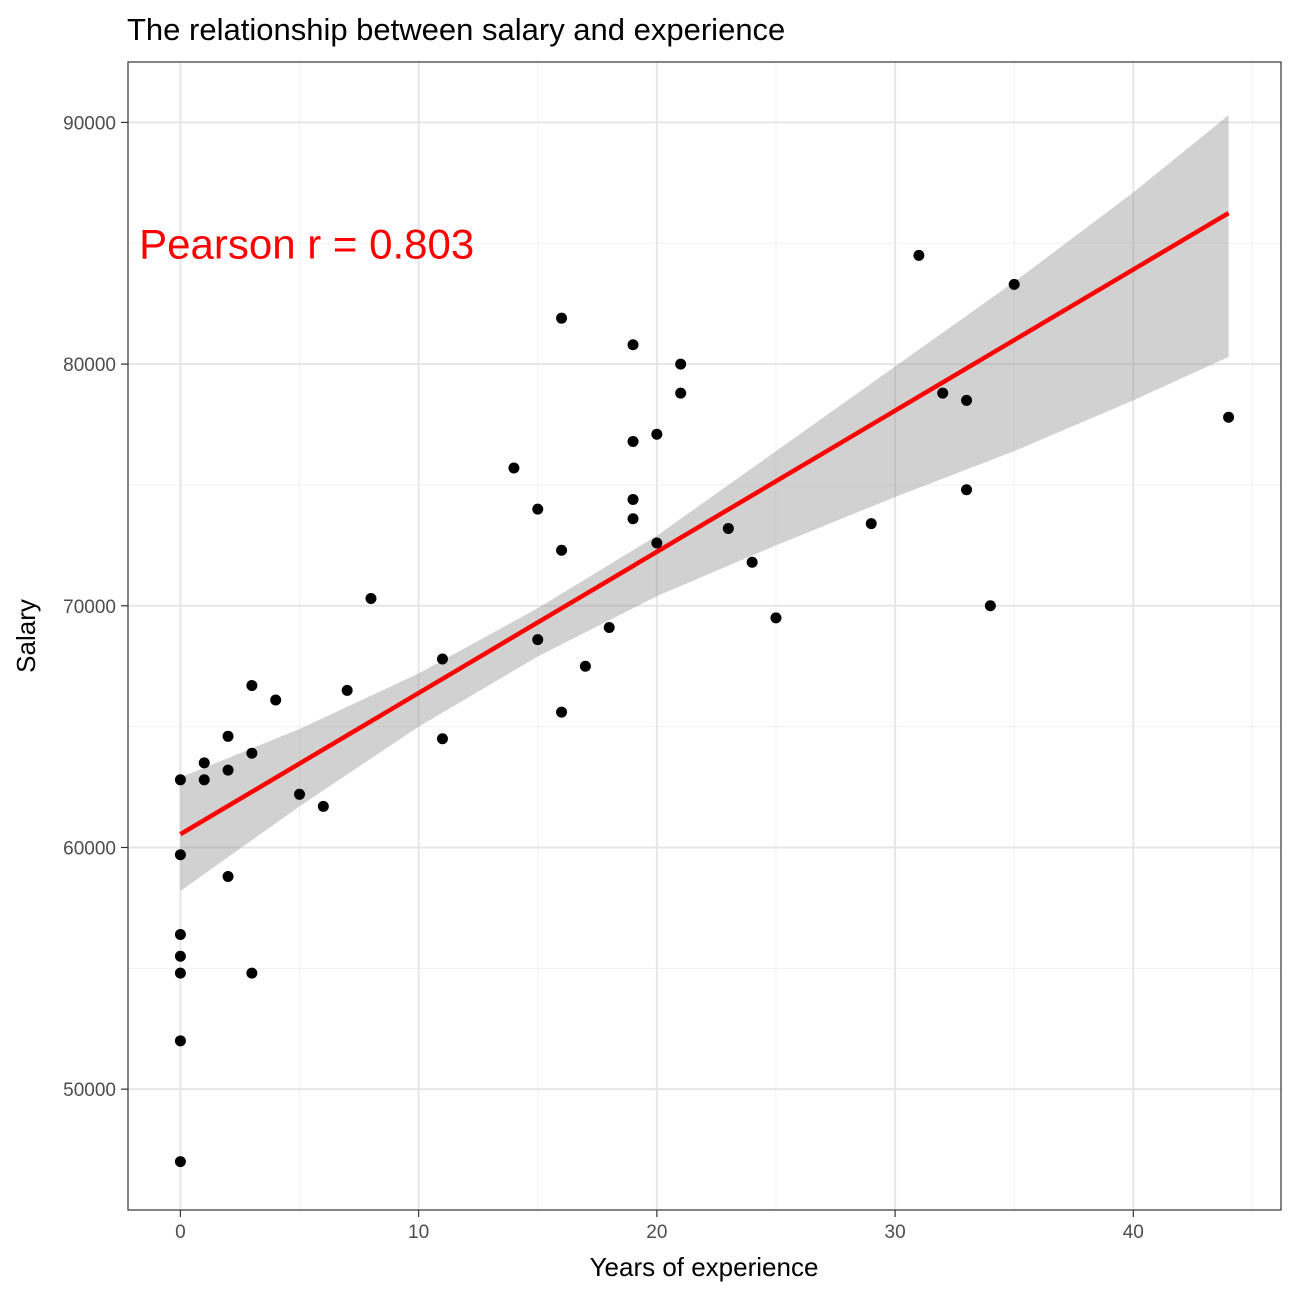 This screenshot has height=1296, width=1296. What do you see at coordinates (89, 365) in the screenshot?
I see `y-tick-label: 80000` at bounding box center [89, 365].